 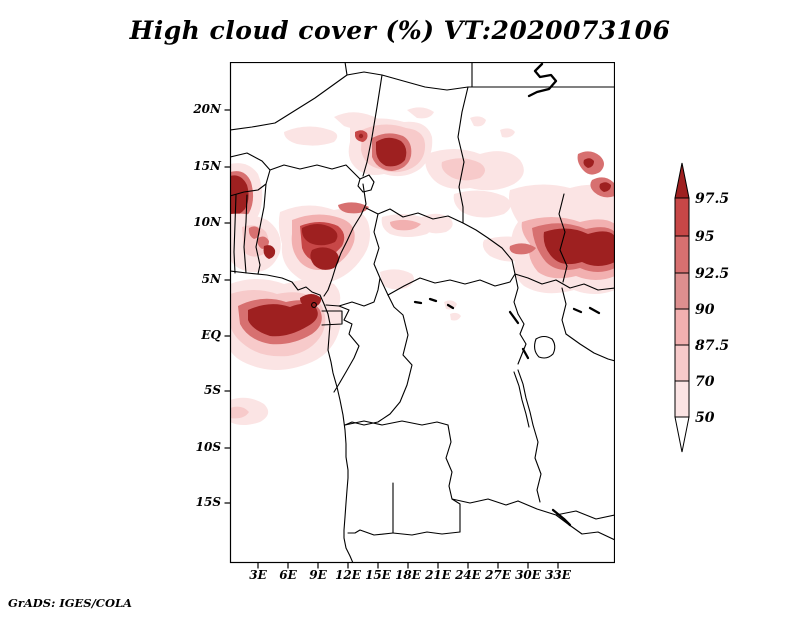 What do you see at coordinates (227, 306) in the screenshot?
I see `lat-tick-marks` at bounding box center [227, 306].